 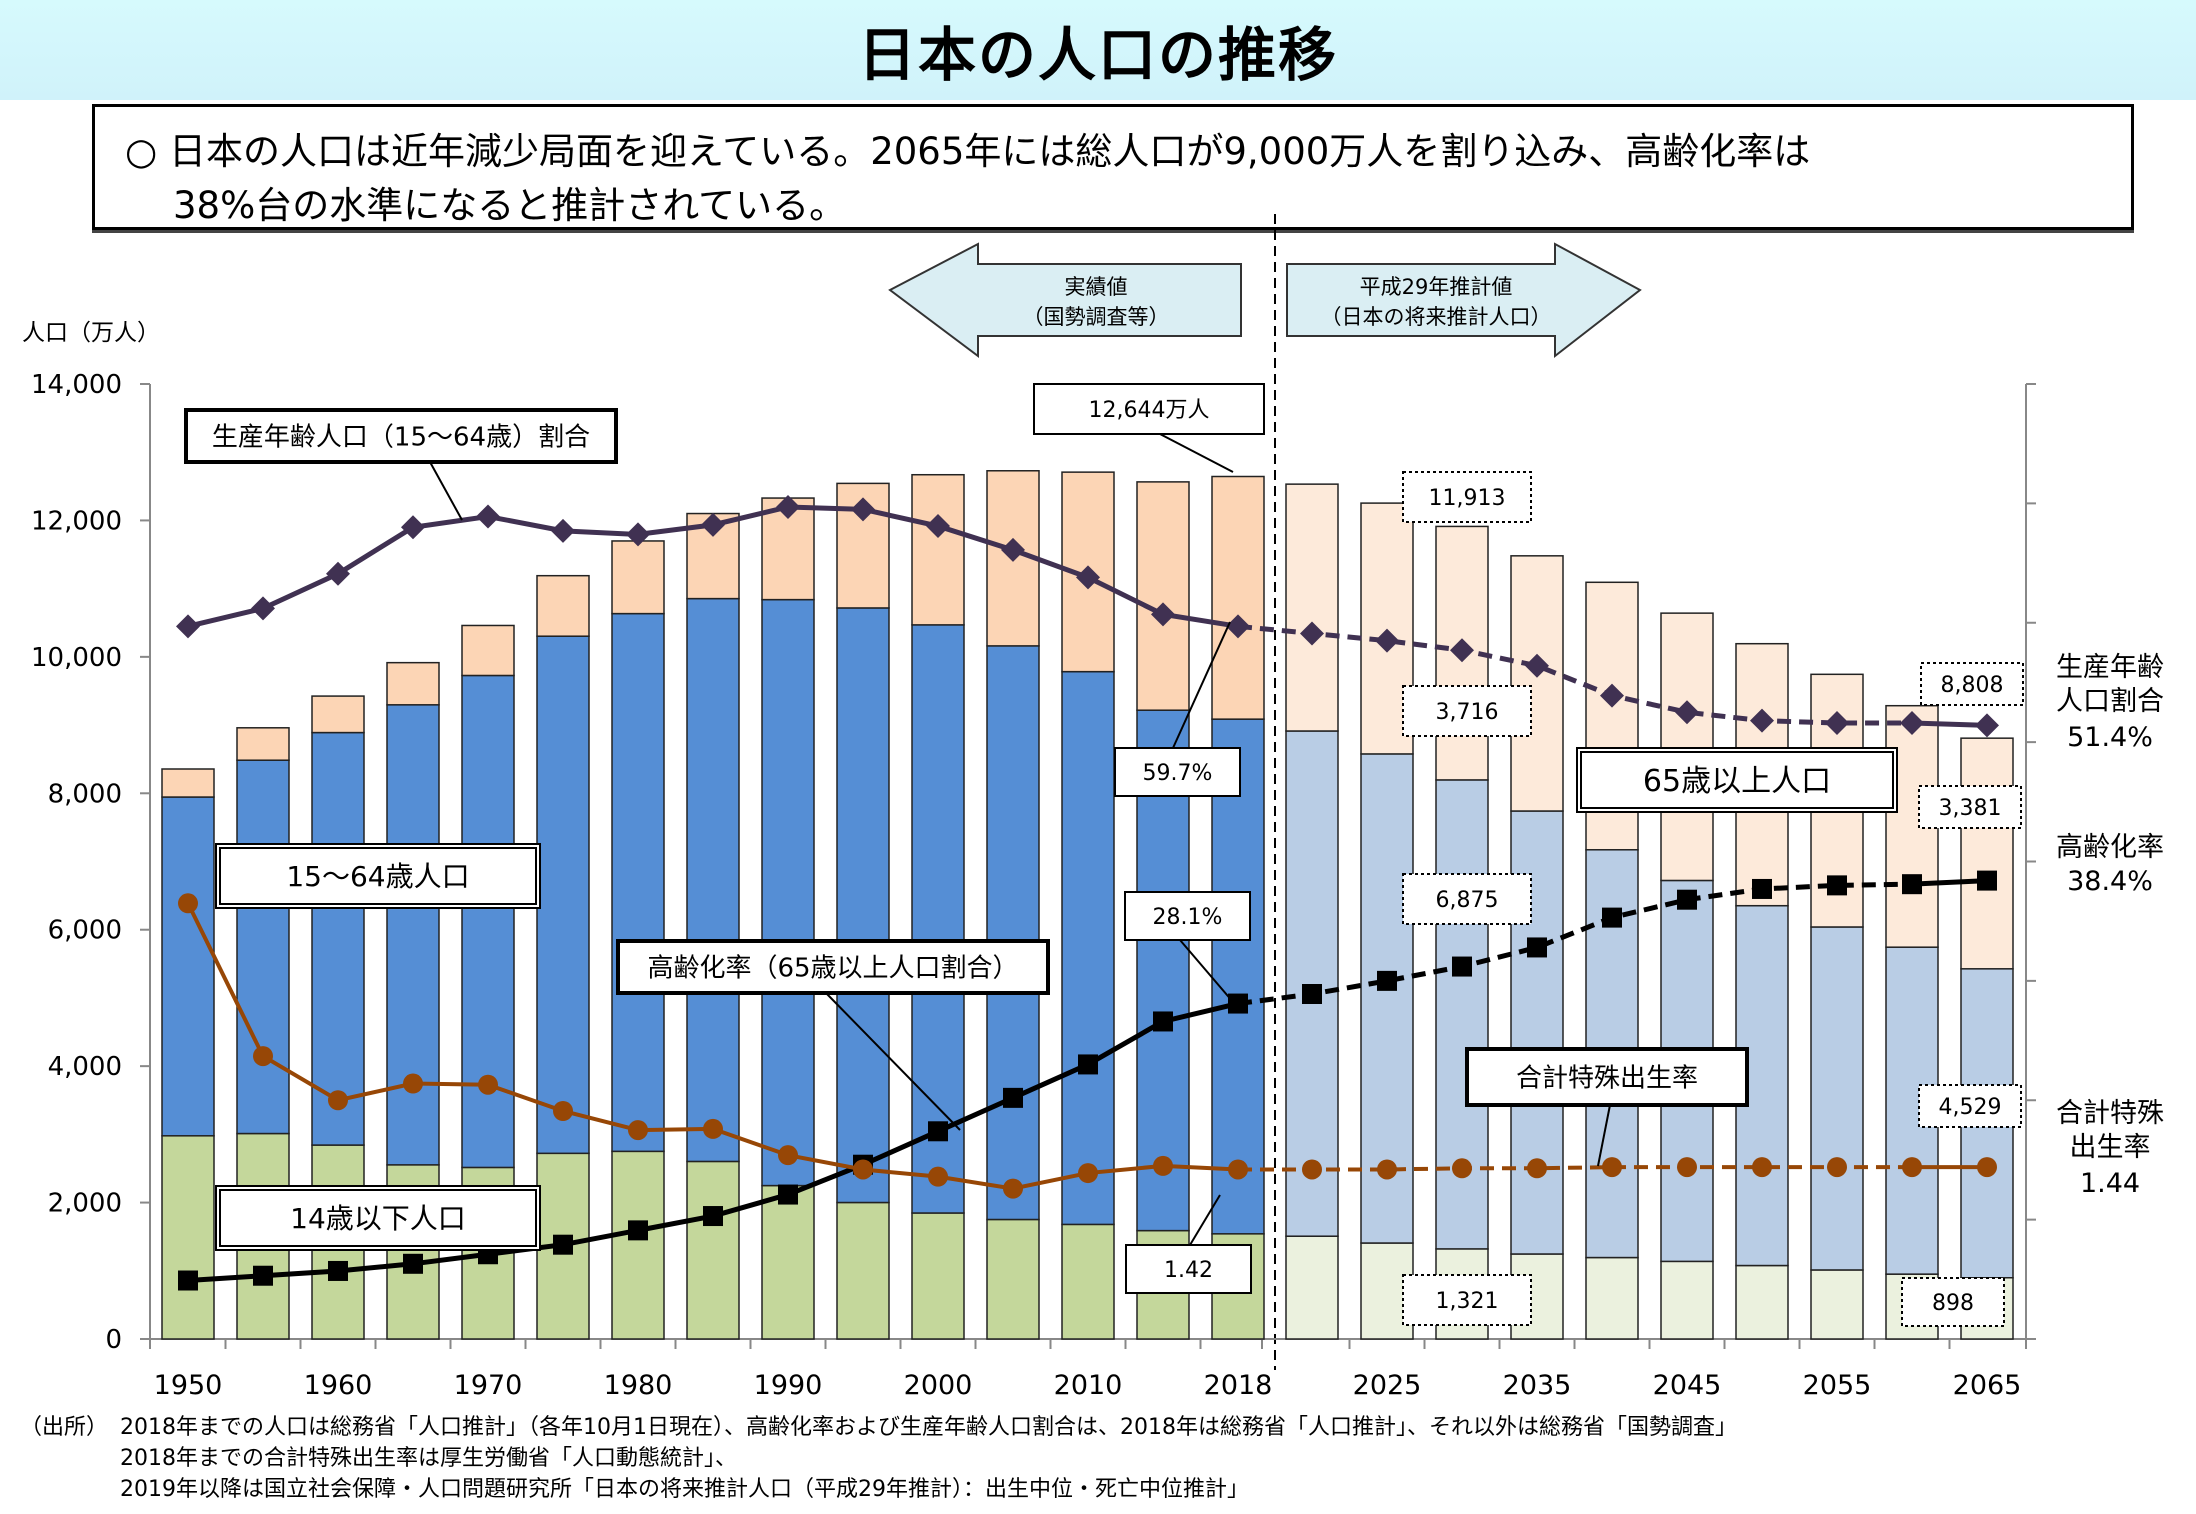 I want to click on left-arrow-icon, so click(x=1065, y=300).